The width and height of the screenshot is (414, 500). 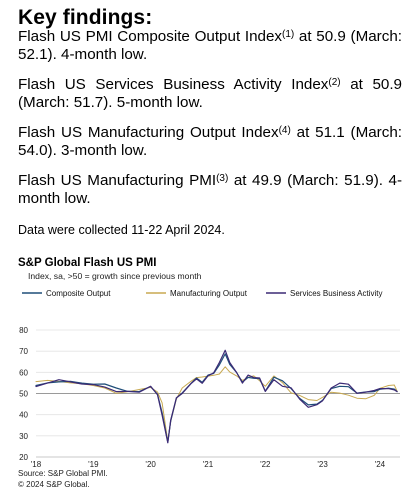 I want to click on x-tick-label: '22, so click(x=265, y=464).